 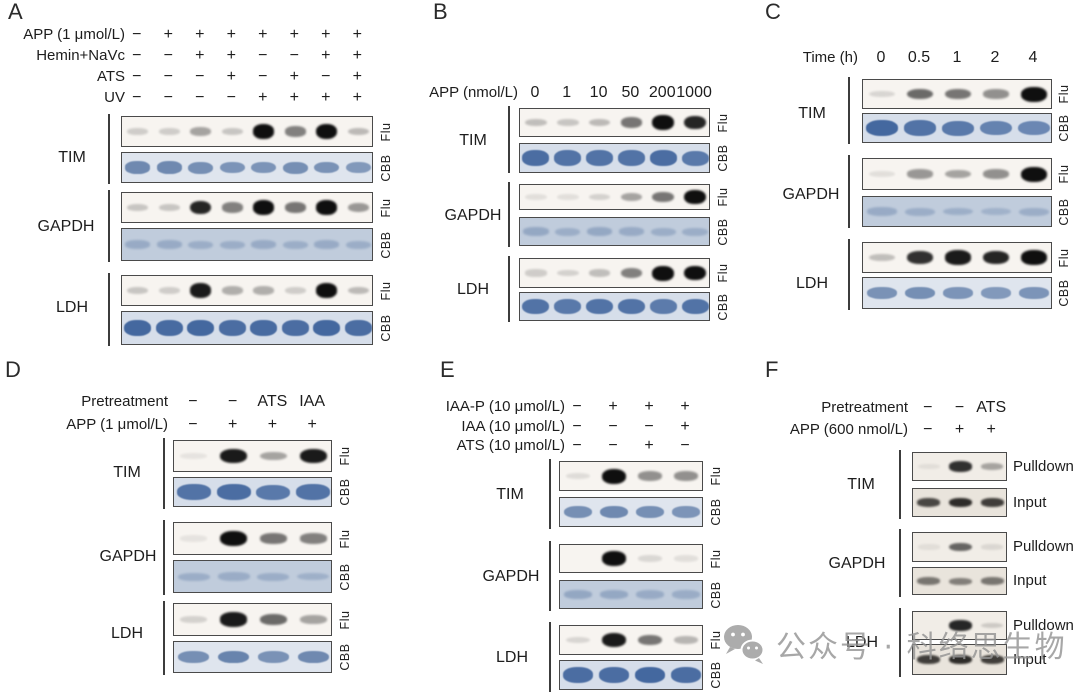 What do you see at coordinates (1030, 659) in the screenshot?
I see `stain-label: Input` at bounding box center [1030, 659].